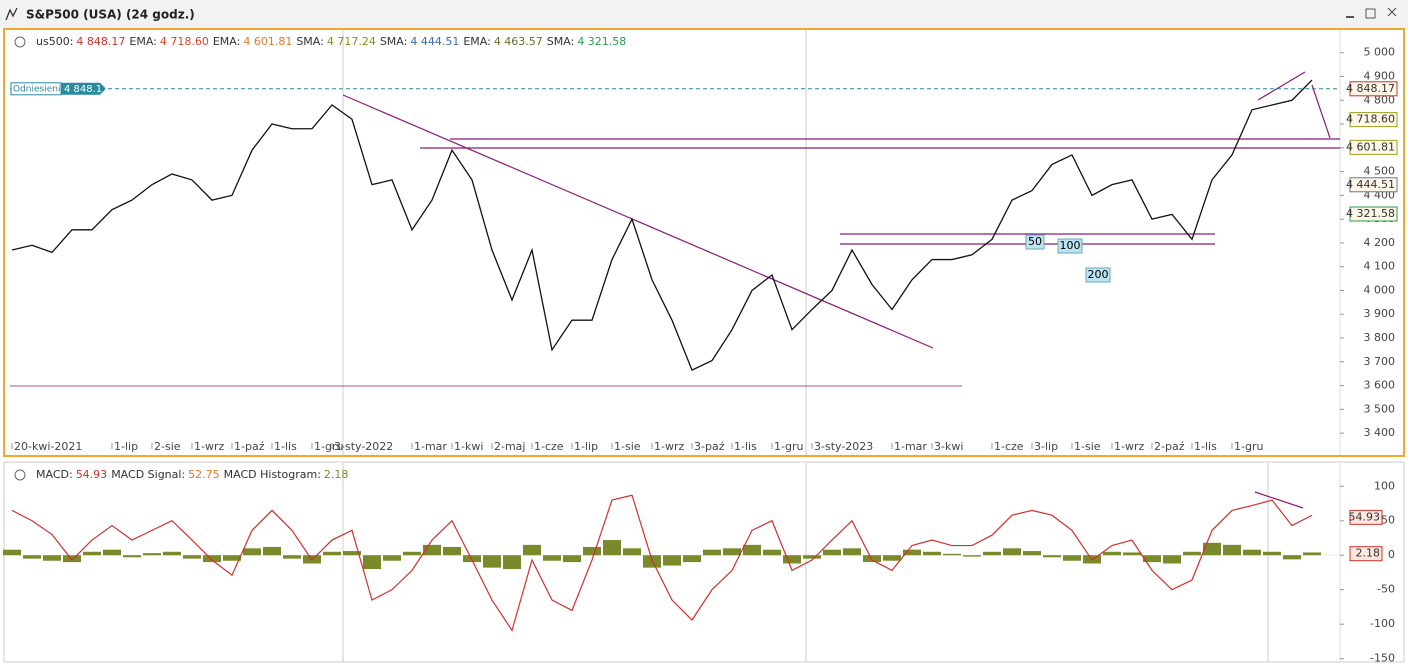 This screenshot has width=1408, height=663. I want to click on reference-label: Odniesienie, so click(39, 89).